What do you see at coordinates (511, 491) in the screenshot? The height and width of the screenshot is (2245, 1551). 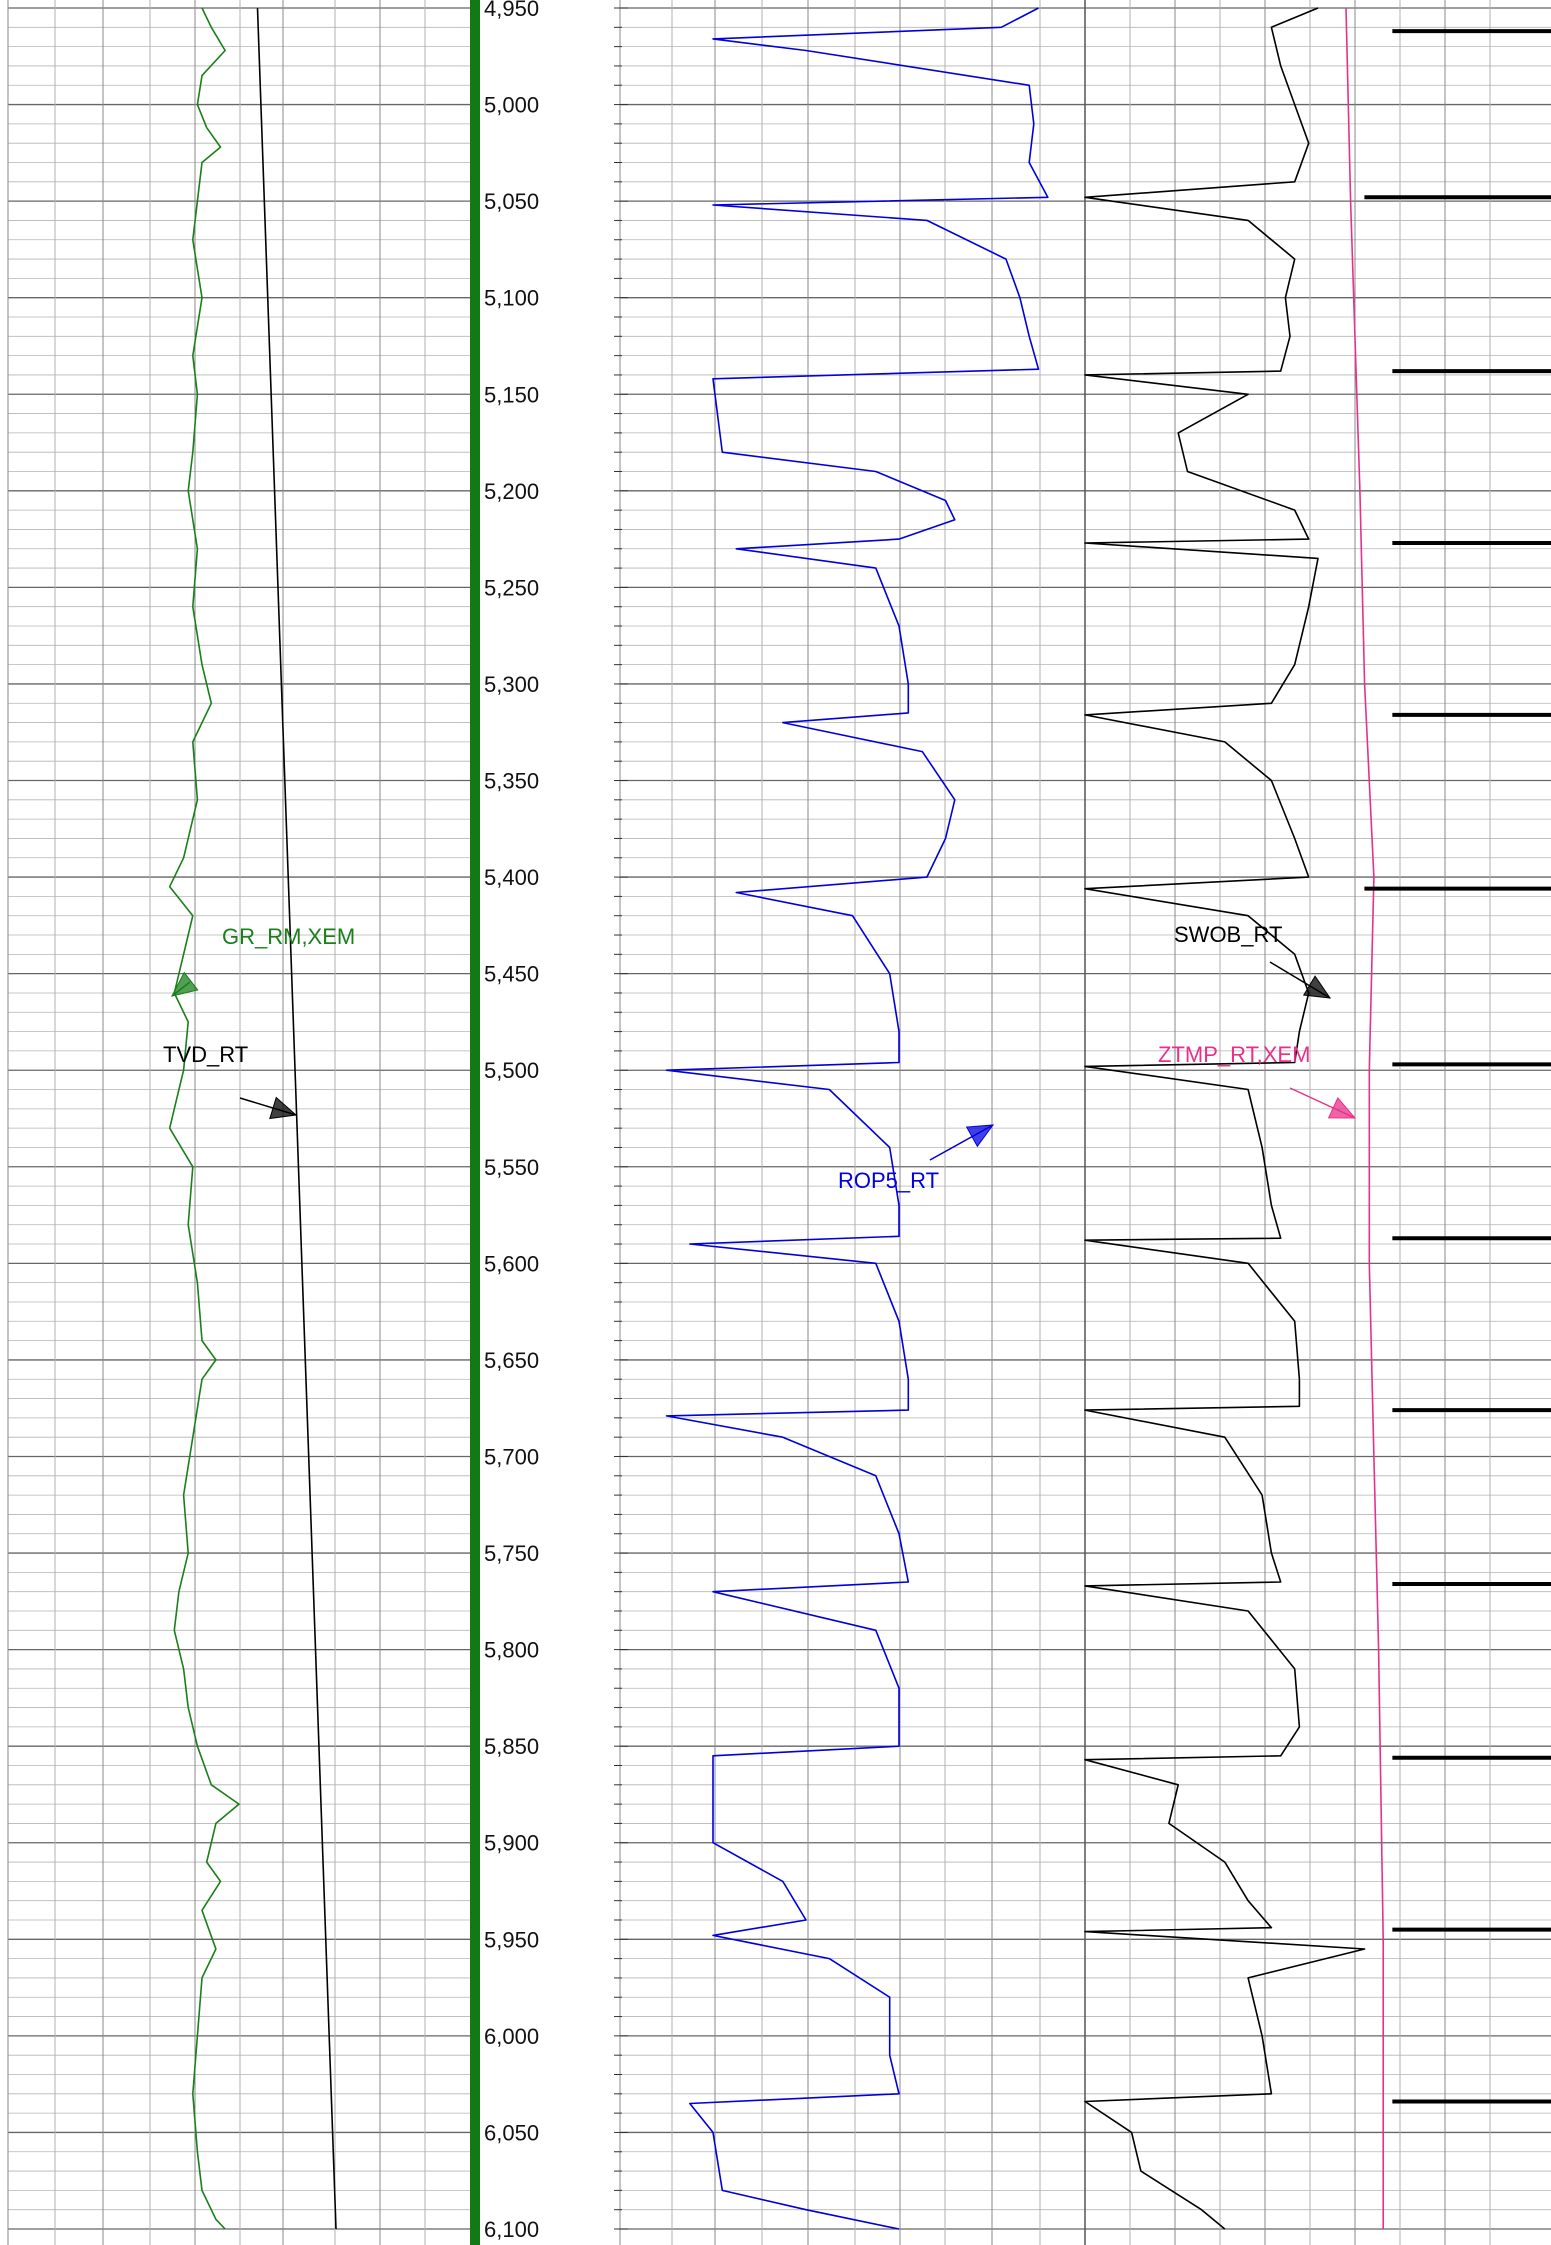 I see `depth-tick-label: 5,200` at bounding box center [511, 491].